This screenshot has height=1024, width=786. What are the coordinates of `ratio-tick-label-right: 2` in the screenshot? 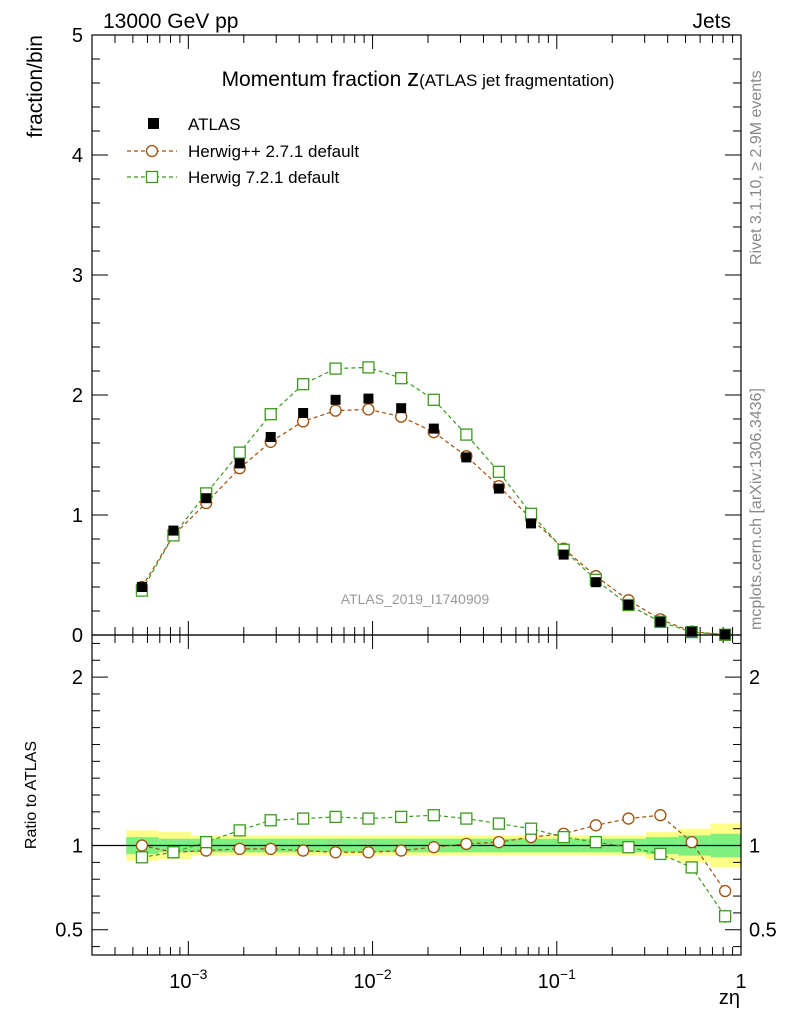 It's located at (754, 678).